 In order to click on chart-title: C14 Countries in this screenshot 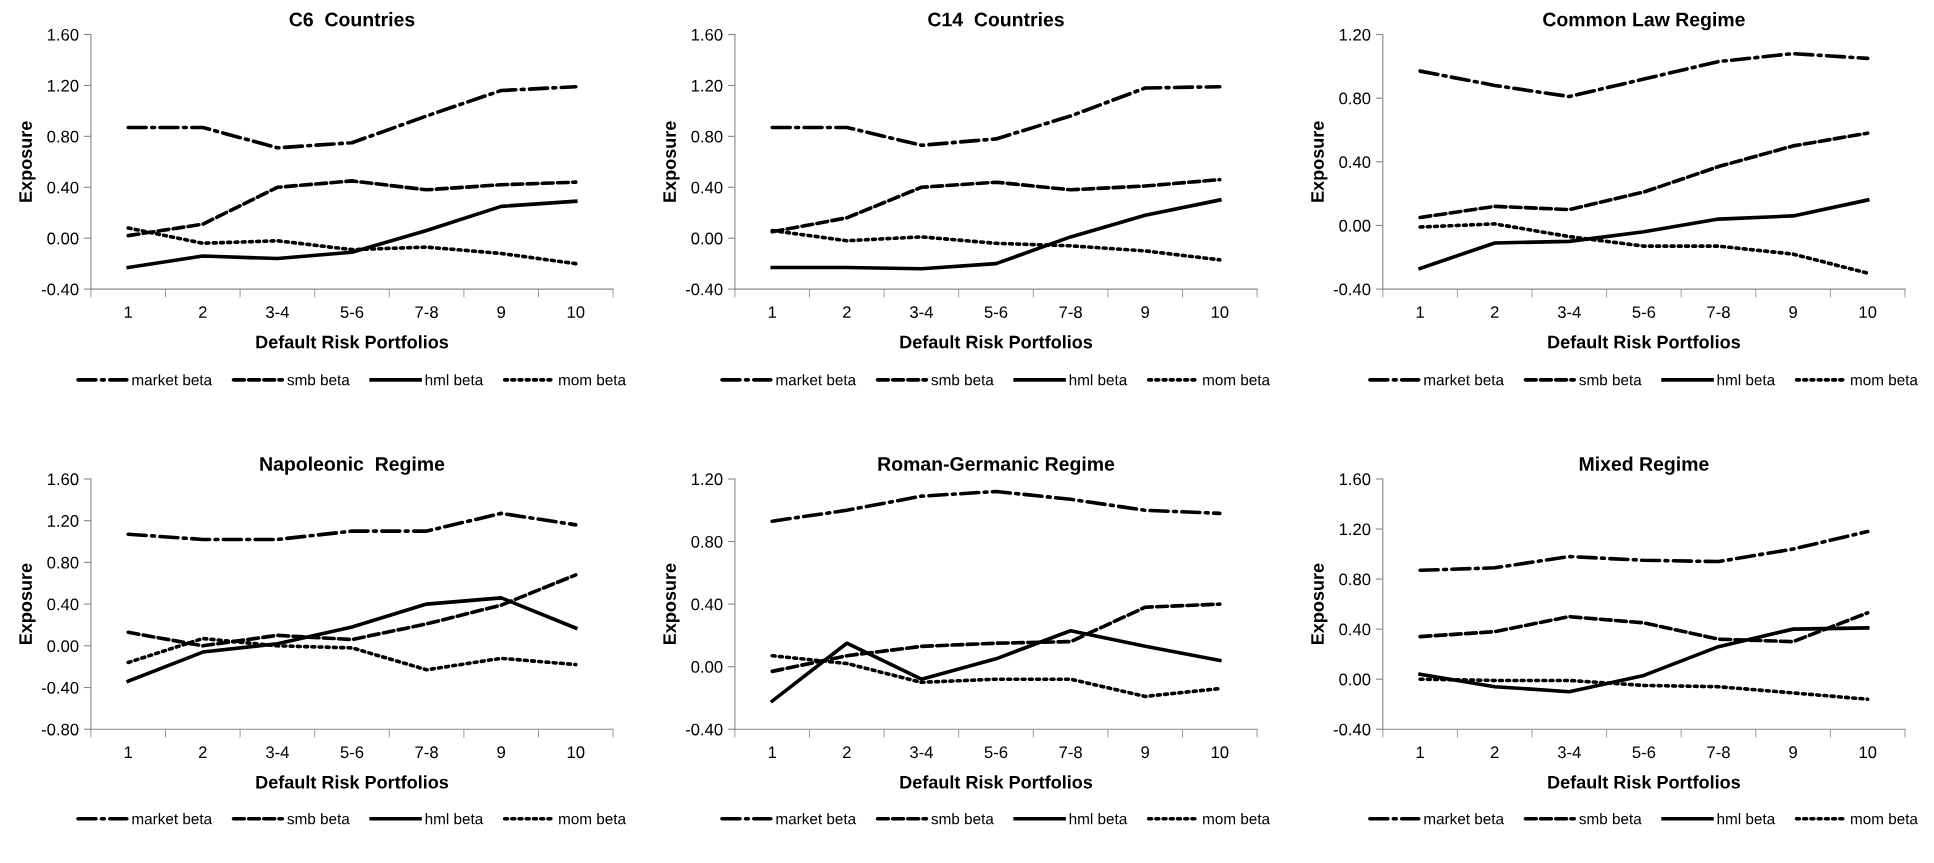, I will do `click(996, 19)`.